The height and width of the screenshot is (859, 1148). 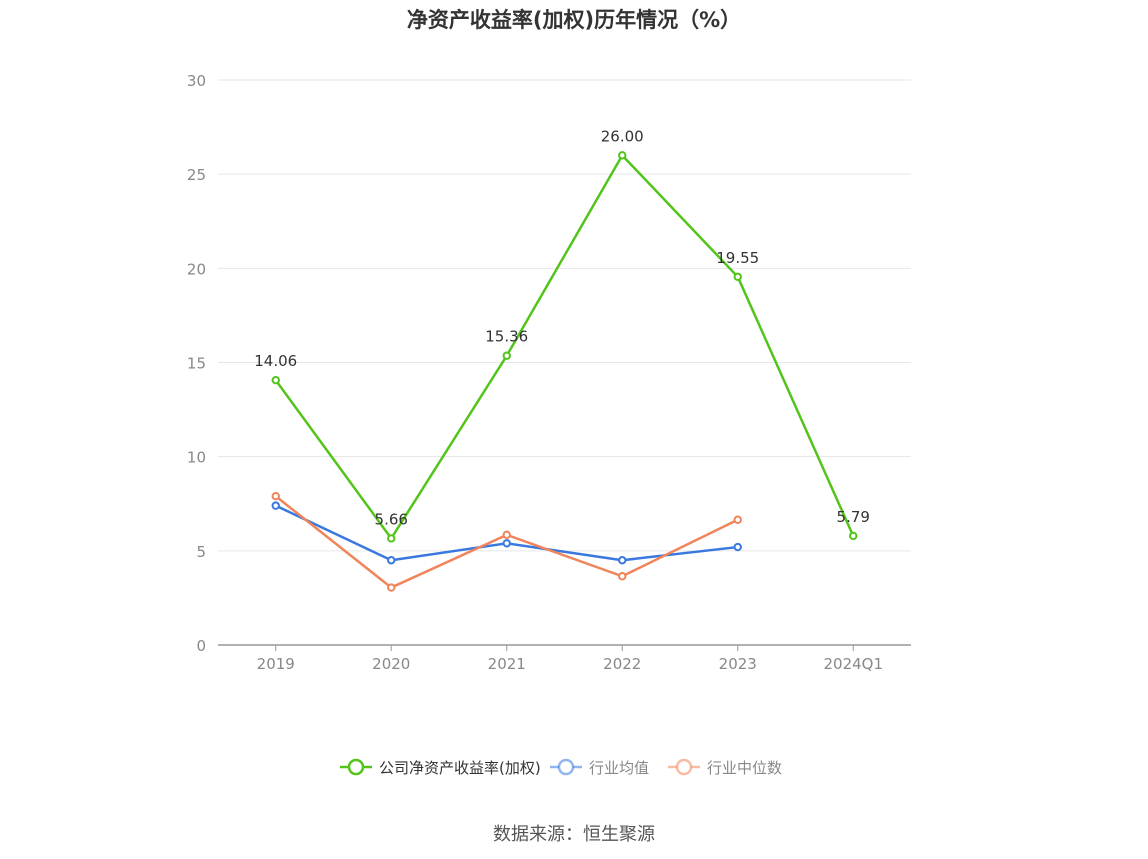 What do you see at coordinates (574, 20) in the screenshot?
I see `chart-title: 净资产收益率(加权)历年情况（%）` at bounding box center [574, 20].